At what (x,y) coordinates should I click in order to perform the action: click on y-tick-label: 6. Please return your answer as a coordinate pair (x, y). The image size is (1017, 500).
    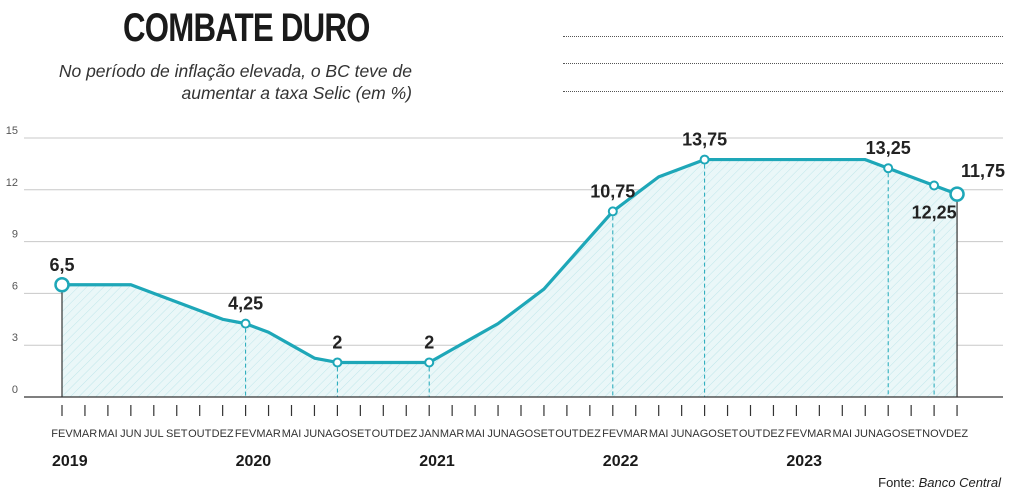
    Looking at the image, I should click on (15, 286).